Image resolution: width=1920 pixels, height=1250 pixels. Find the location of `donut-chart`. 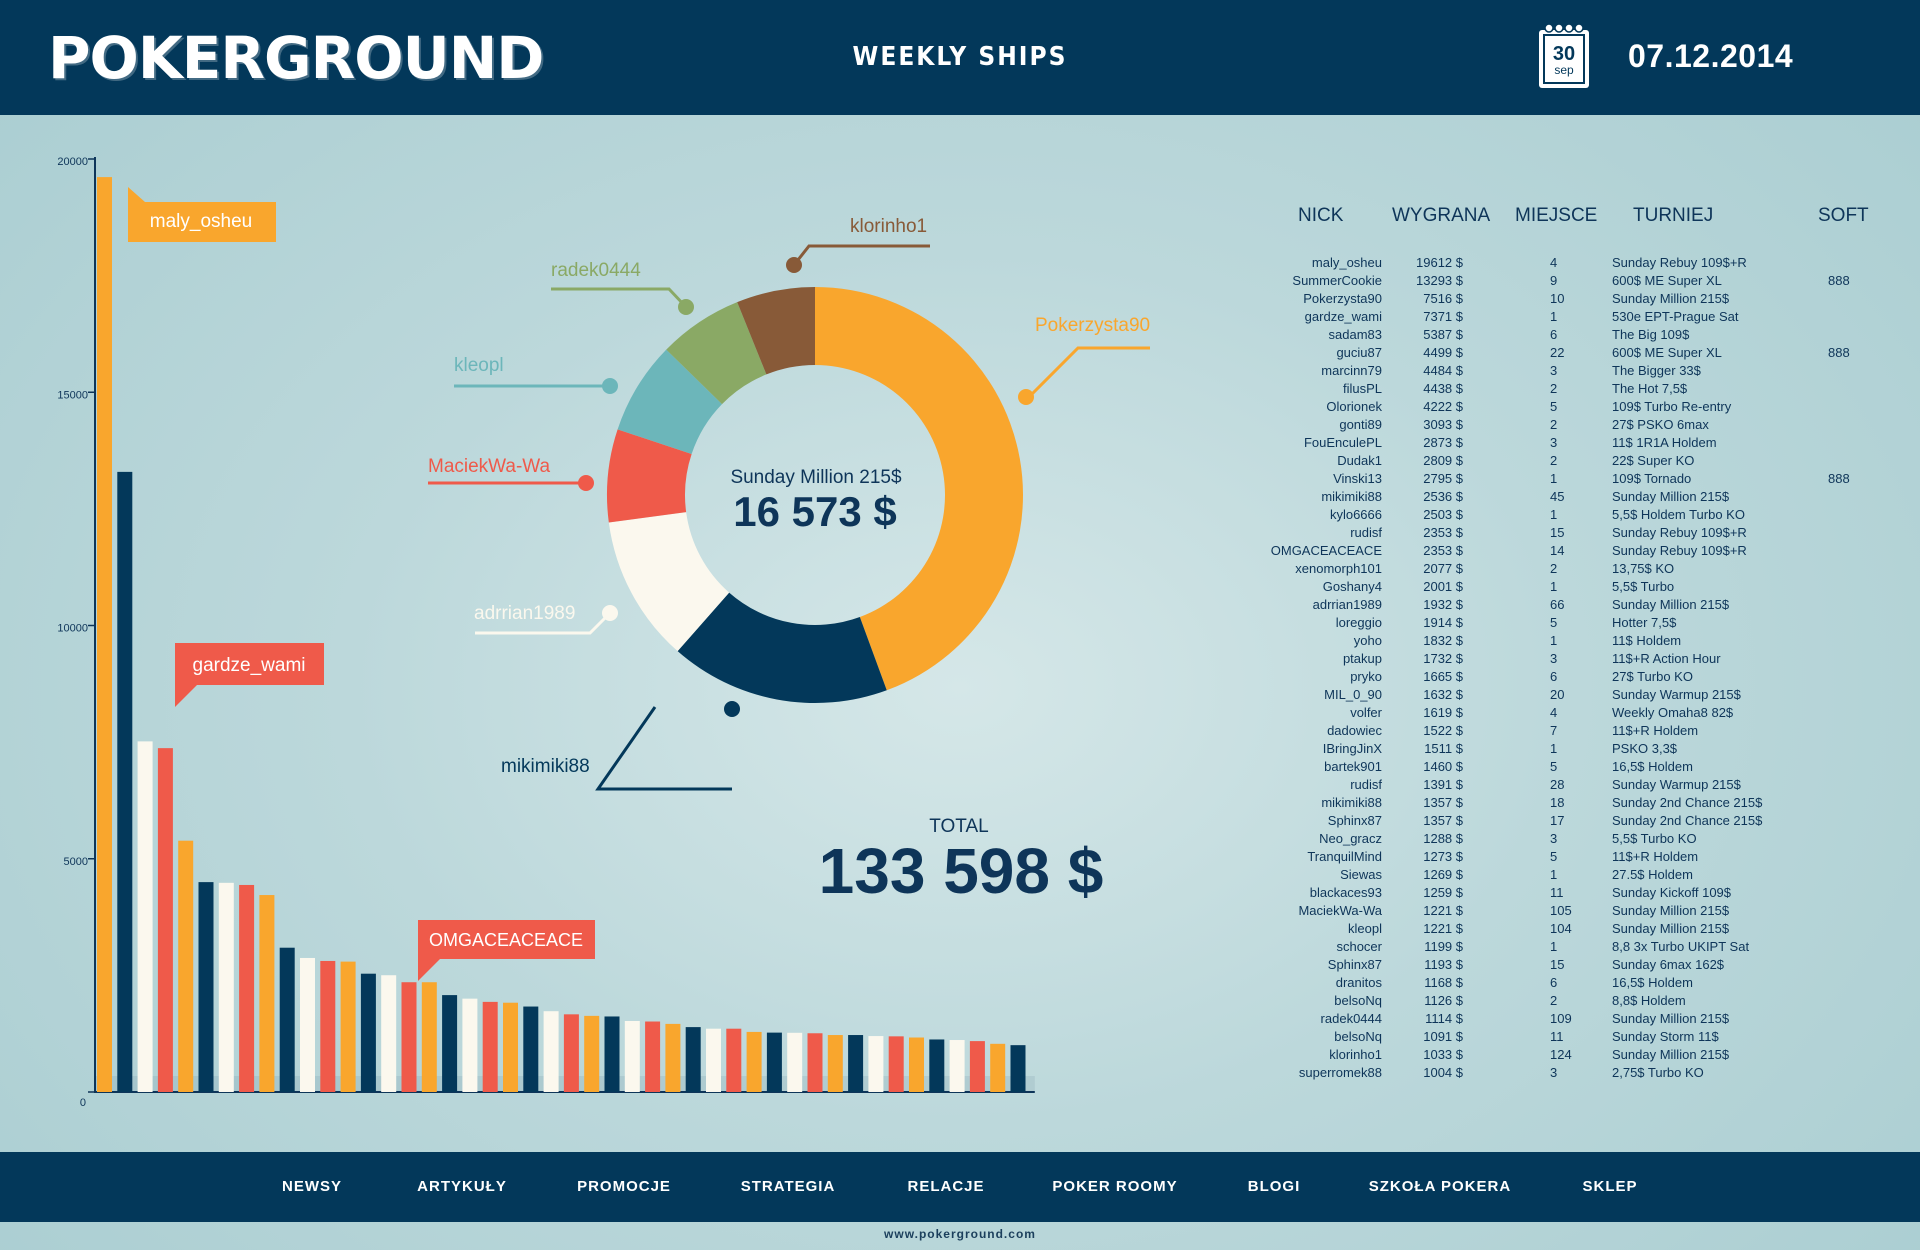

donut-chart is located at coordinates (815, 495).